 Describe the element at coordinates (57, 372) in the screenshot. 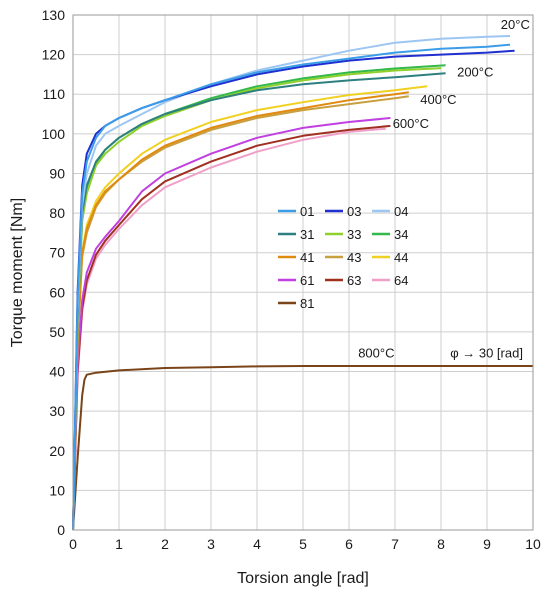

I see `y-tick-label: 40` at that location.